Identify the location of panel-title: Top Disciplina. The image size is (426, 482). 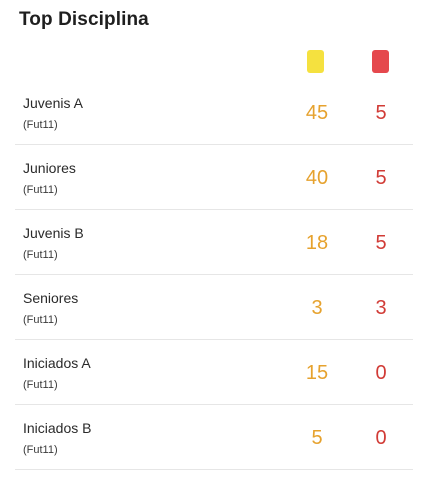
(84, 19).